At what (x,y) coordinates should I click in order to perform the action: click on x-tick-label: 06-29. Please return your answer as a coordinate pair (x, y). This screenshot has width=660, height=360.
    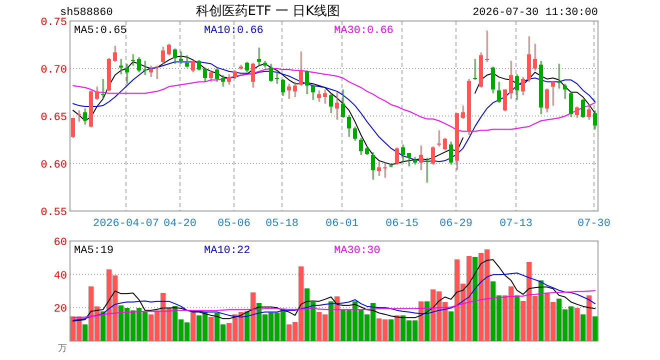
    Looking at the image, I should click on (456, 224).